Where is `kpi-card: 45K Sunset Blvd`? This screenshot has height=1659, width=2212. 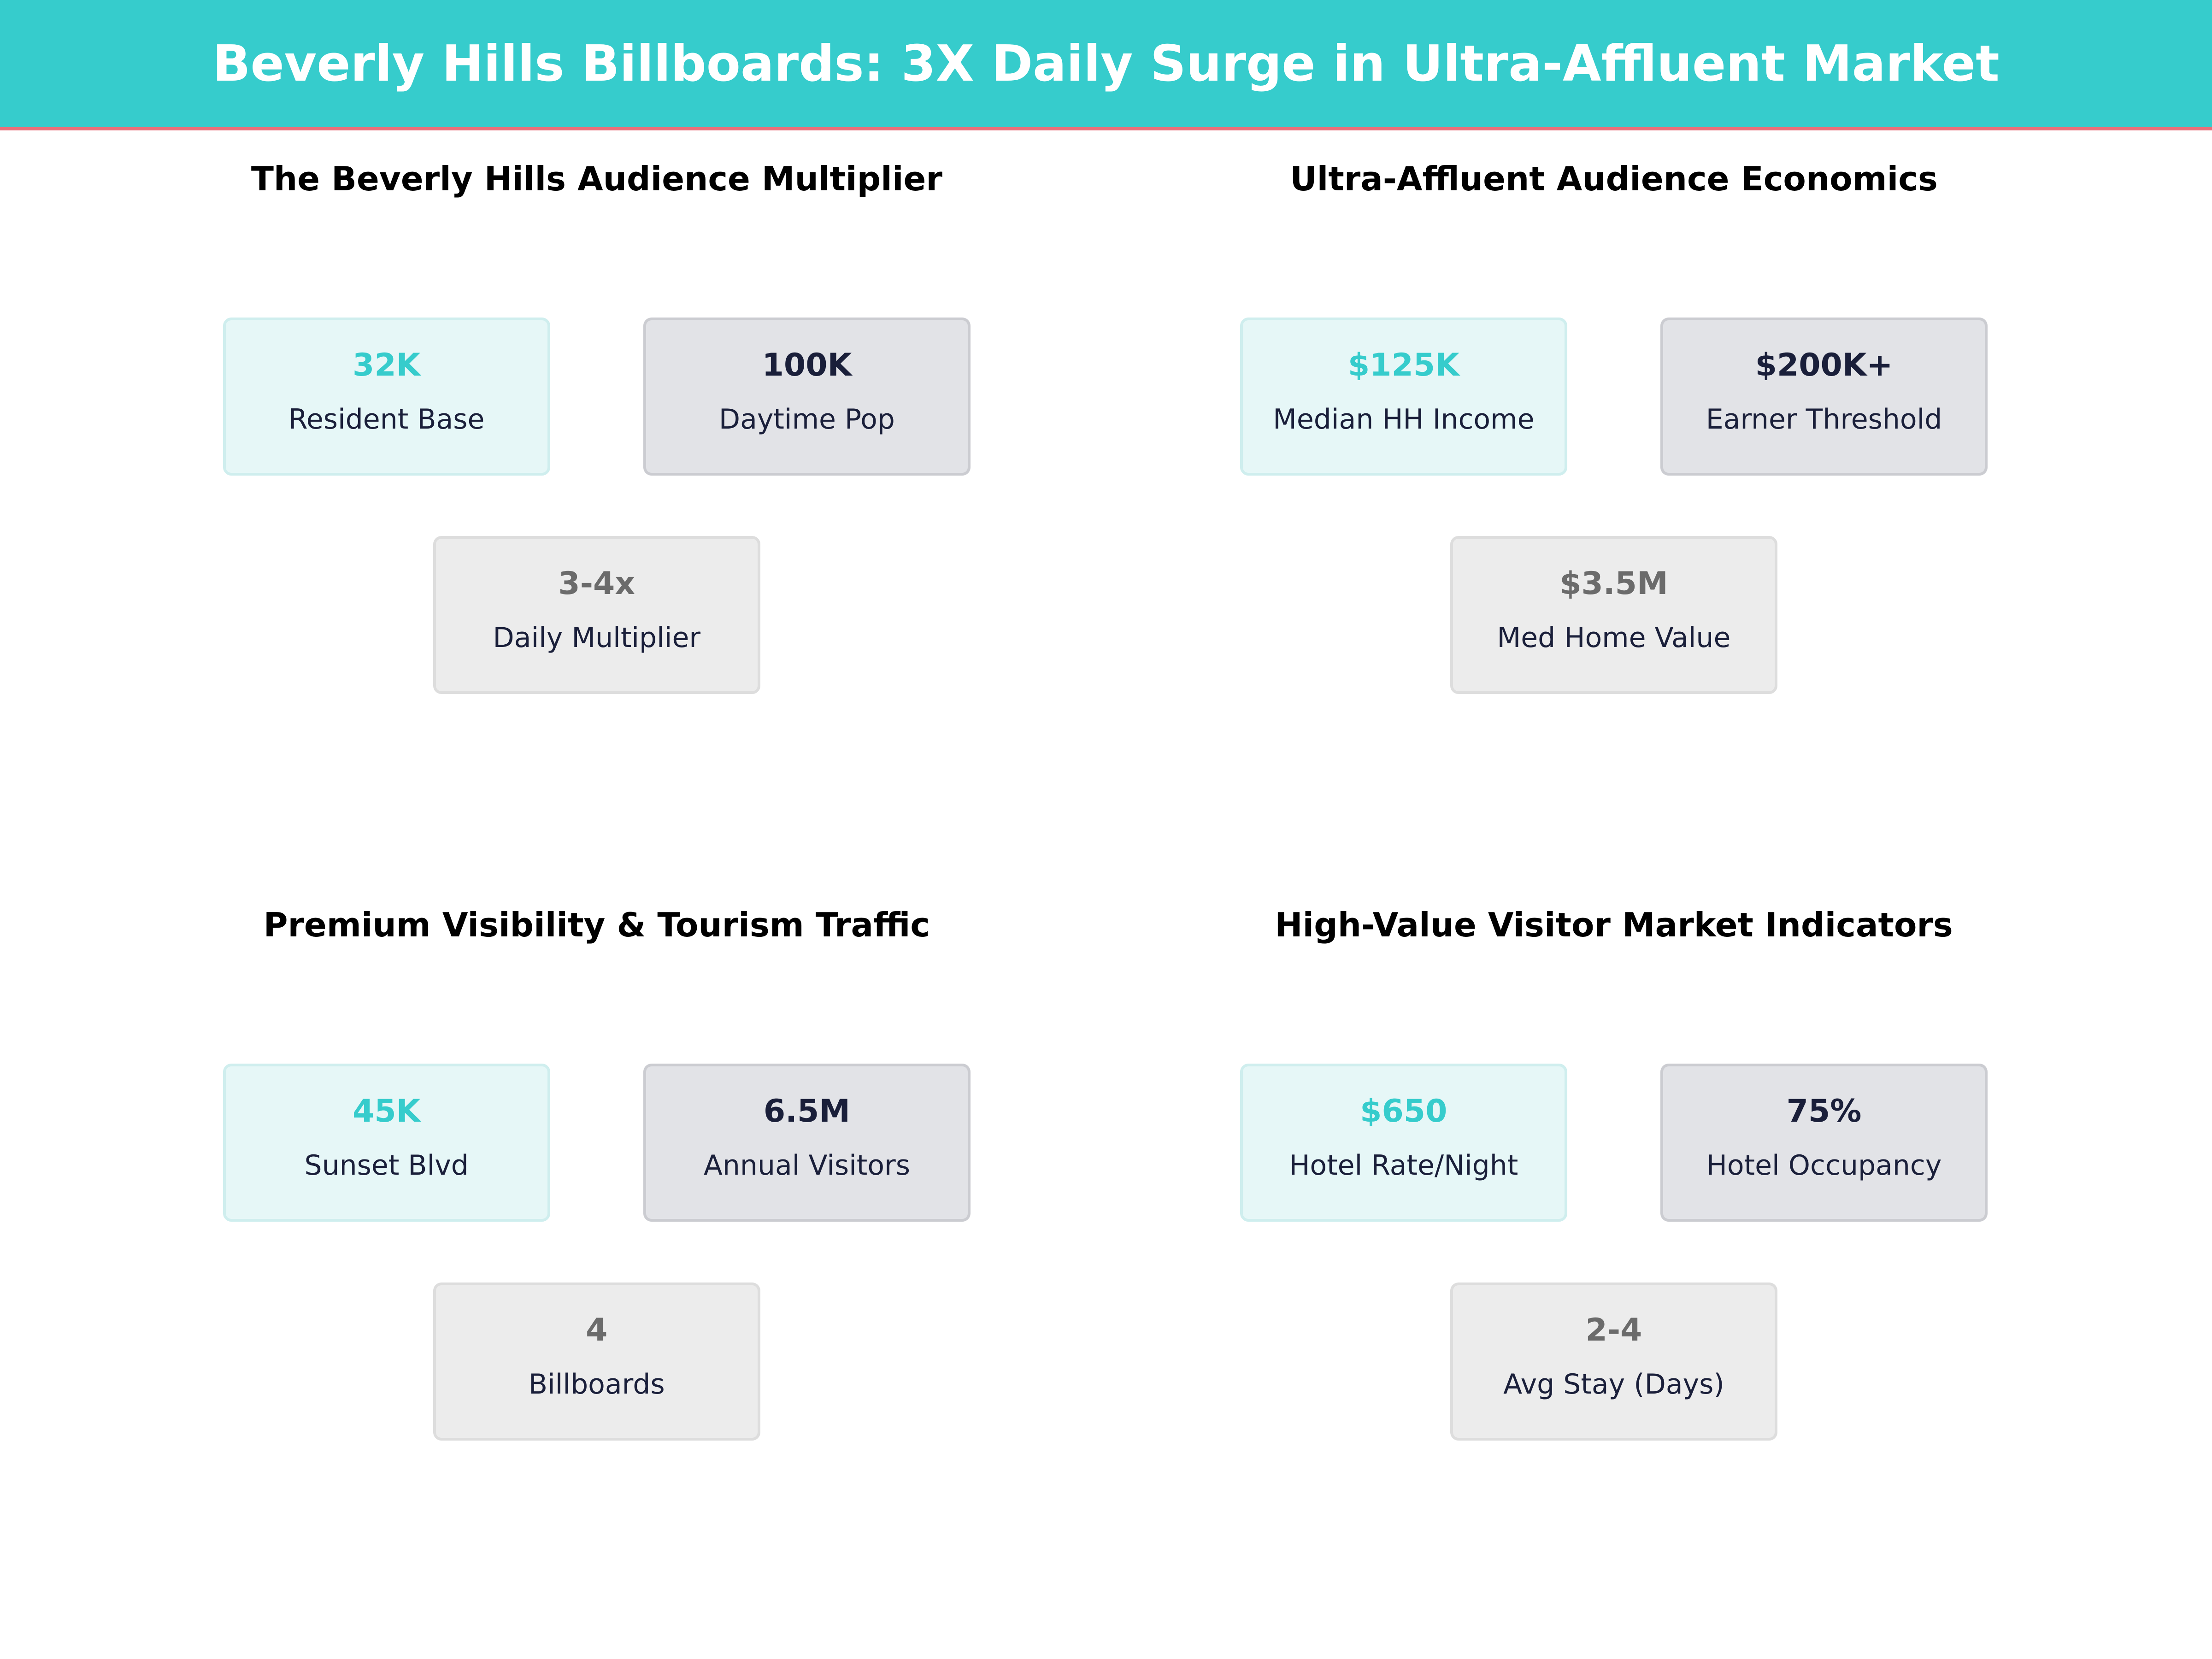
kpi-card: 45K Sunset Blvd is located at coordinates (386, 1143).